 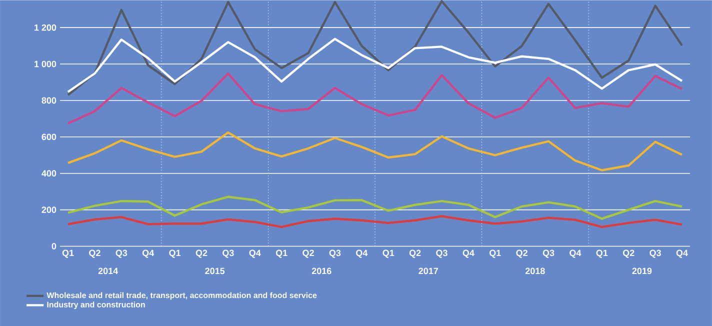 I want to click on text: 2019, so click(x=642, y=271).